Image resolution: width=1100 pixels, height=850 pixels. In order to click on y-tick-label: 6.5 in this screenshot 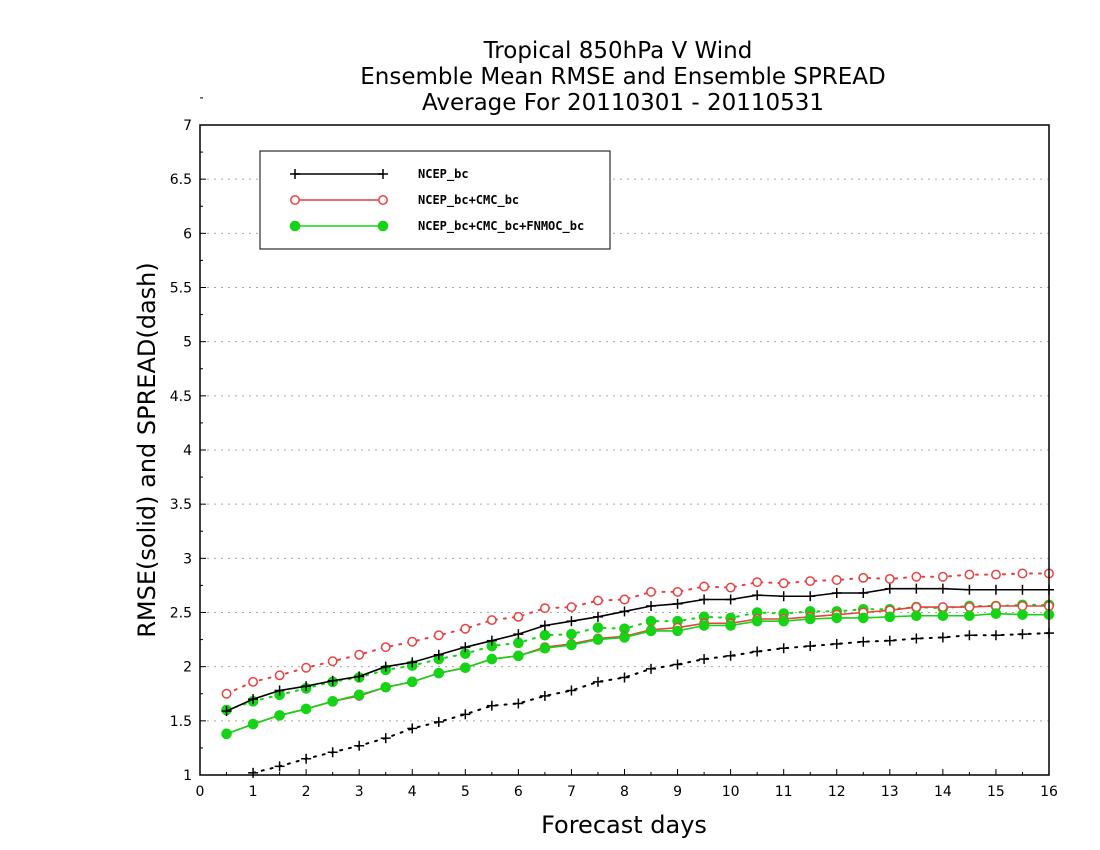, I will do `click(181, 180)`.